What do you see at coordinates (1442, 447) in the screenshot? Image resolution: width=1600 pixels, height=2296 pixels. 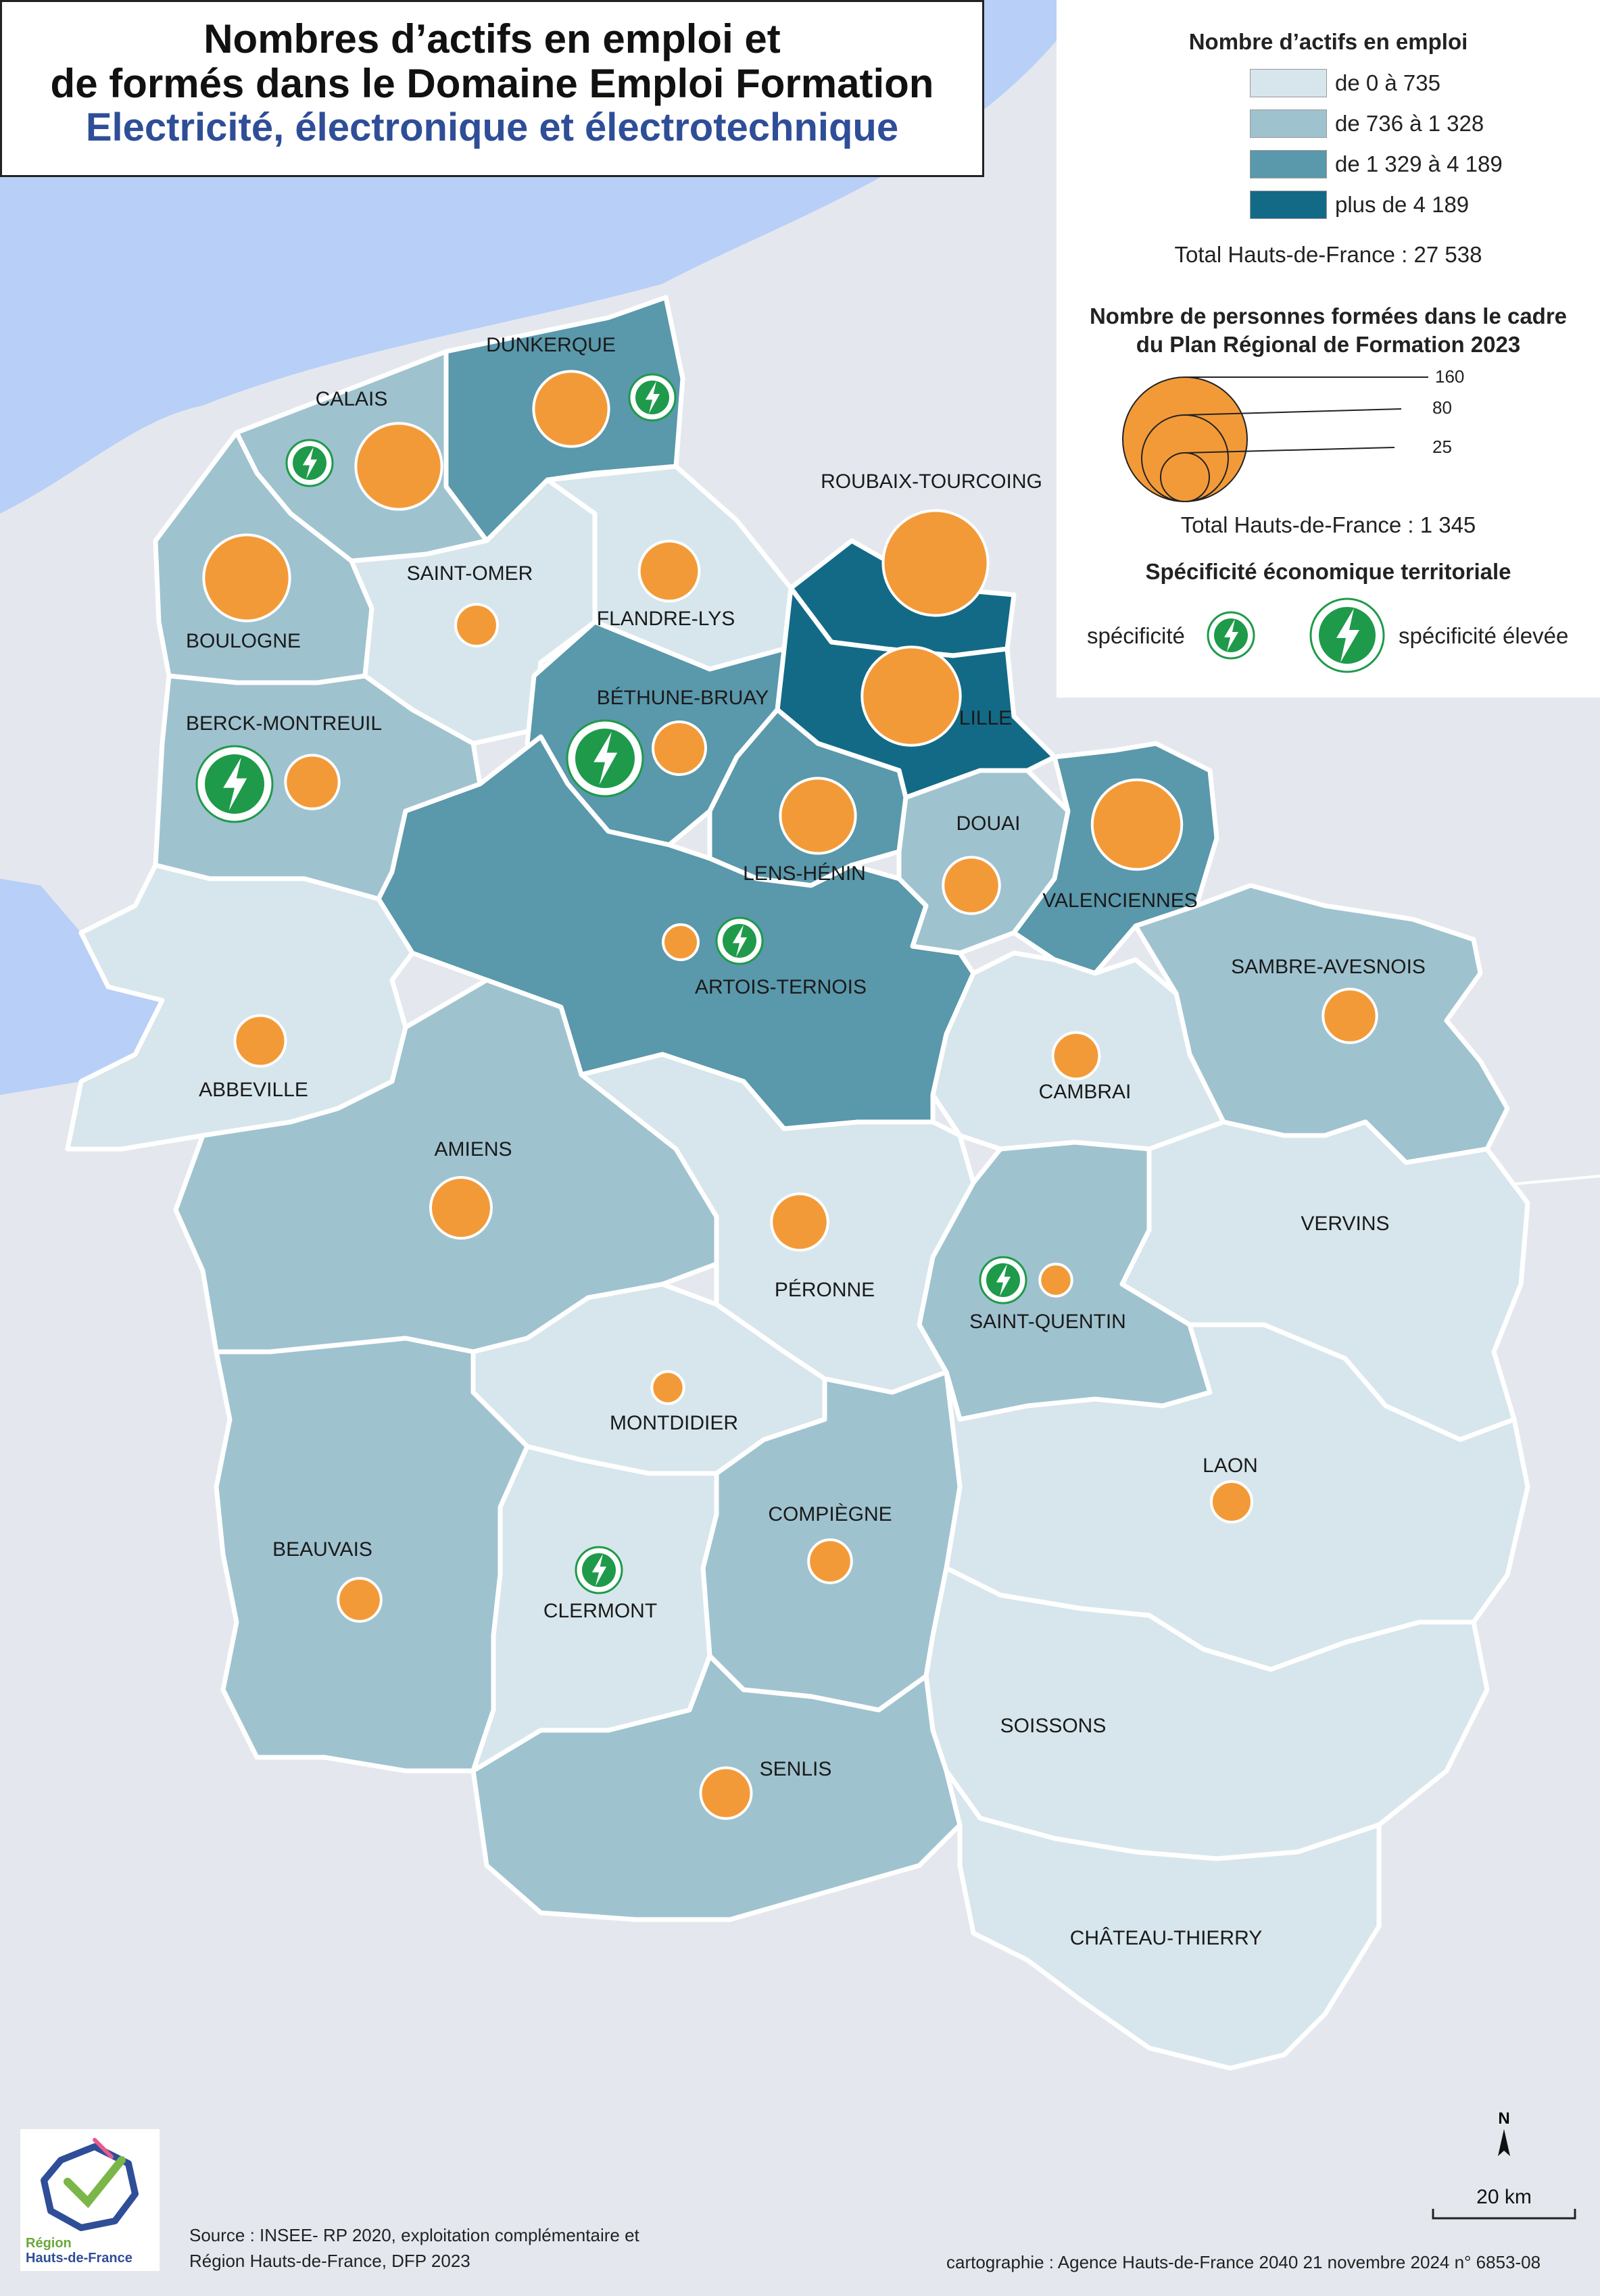 I see `legend-size-25: 25` at bounding box center [1442, 447].